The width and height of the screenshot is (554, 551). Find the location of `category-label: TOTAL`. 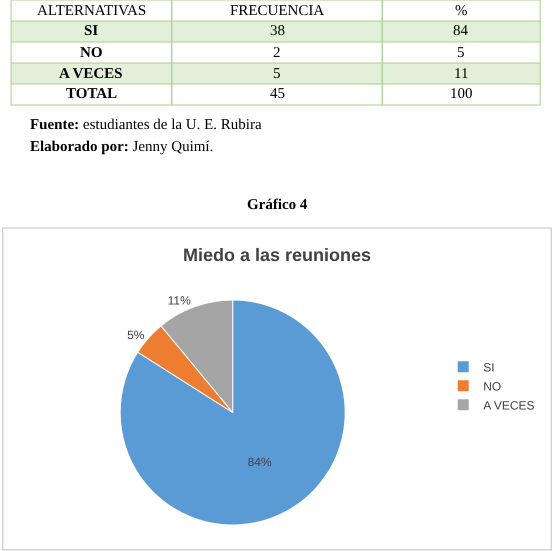

category-label: TOTAL is located at coordinates (92, 94).